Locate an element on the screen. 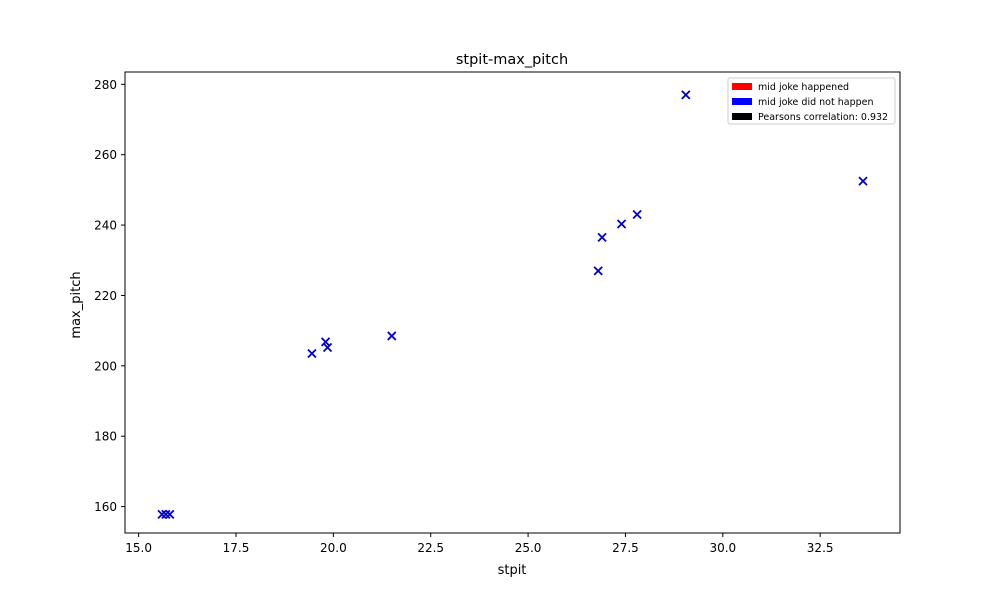 Image resolution: width=1000 pixels, height=600 pixels. legend-label: mid joke did not happen is located at coordinates (816, 102).